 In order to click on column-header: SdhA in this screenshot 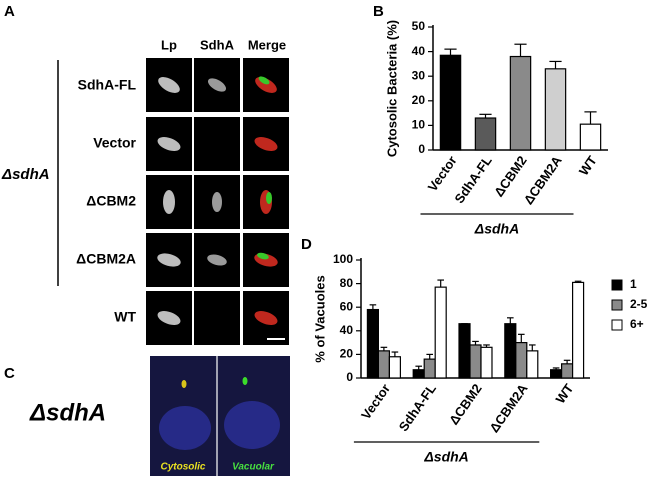, I will do `click(217, 44)`.